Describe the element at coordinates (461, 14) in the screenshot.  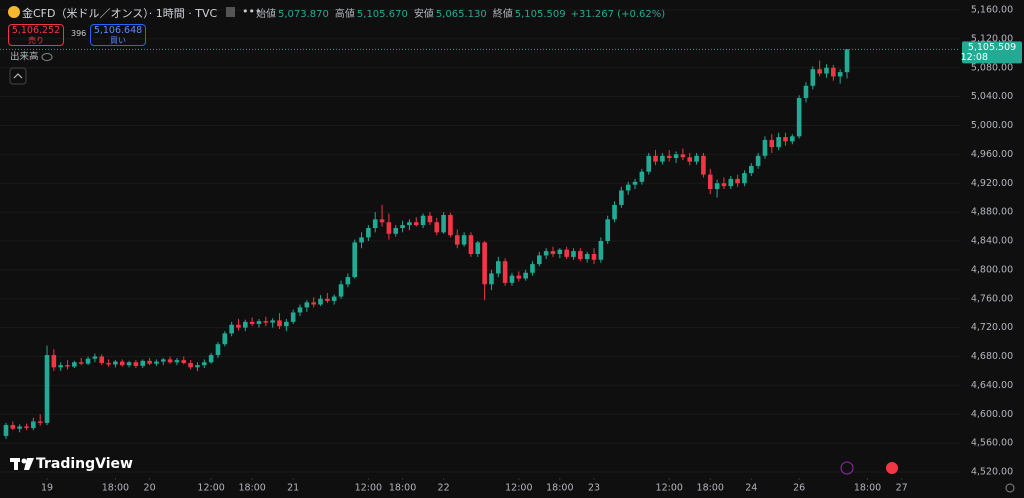
I see `legend-value: 5,065.130` at that location.